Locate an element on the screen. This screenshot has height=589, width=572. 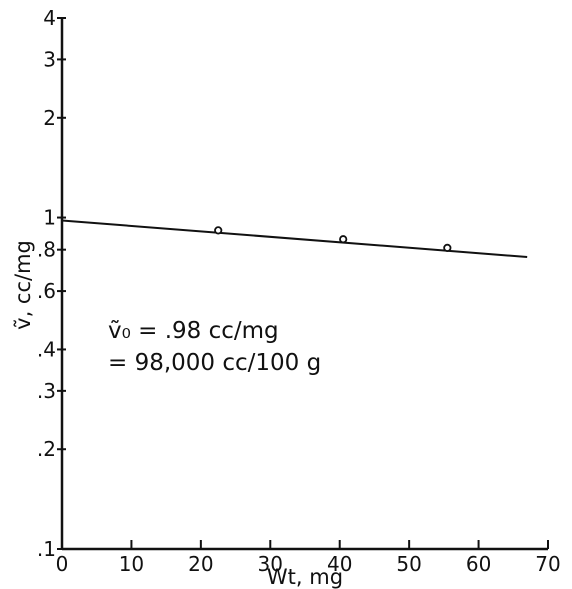
y-tick-label: .8 is located at coordinates (46, 250).